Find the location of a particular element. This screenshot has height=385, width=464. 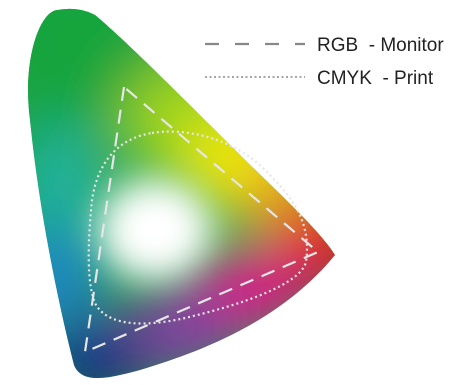

legend-cmyk: CMYK - Print is located at coordinates (319, 78).